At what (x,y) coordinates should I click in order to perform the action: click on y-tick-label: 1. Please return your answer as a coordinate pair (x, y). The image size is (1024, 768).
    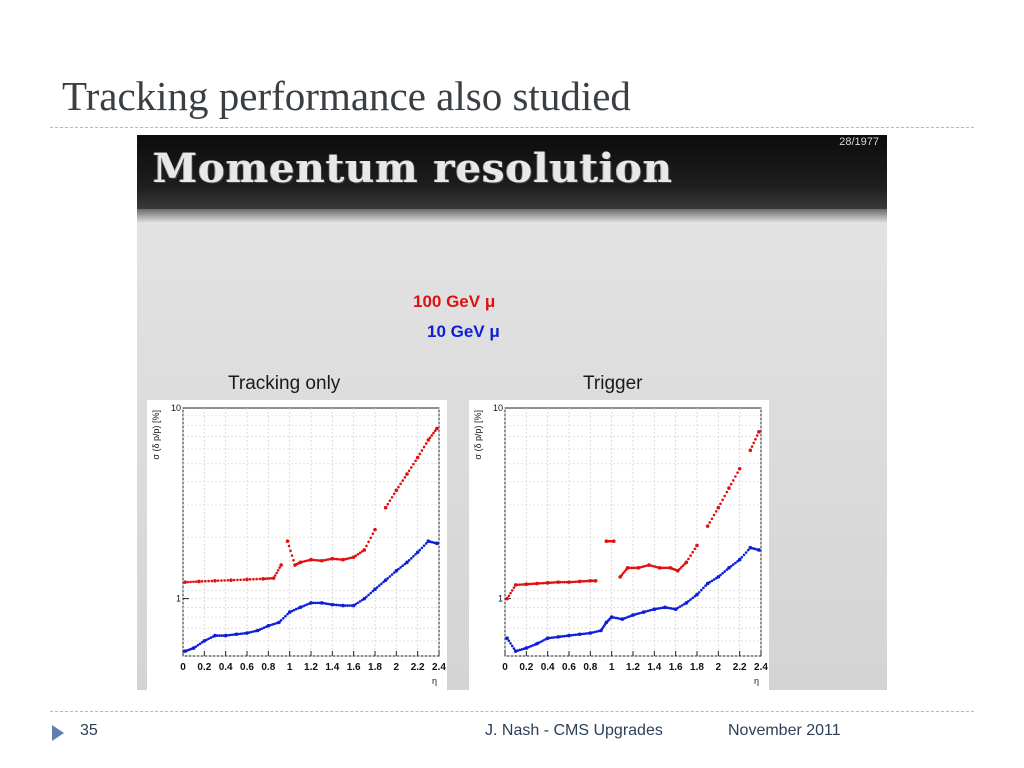
    Looking at the image, I should click on (500, 599).